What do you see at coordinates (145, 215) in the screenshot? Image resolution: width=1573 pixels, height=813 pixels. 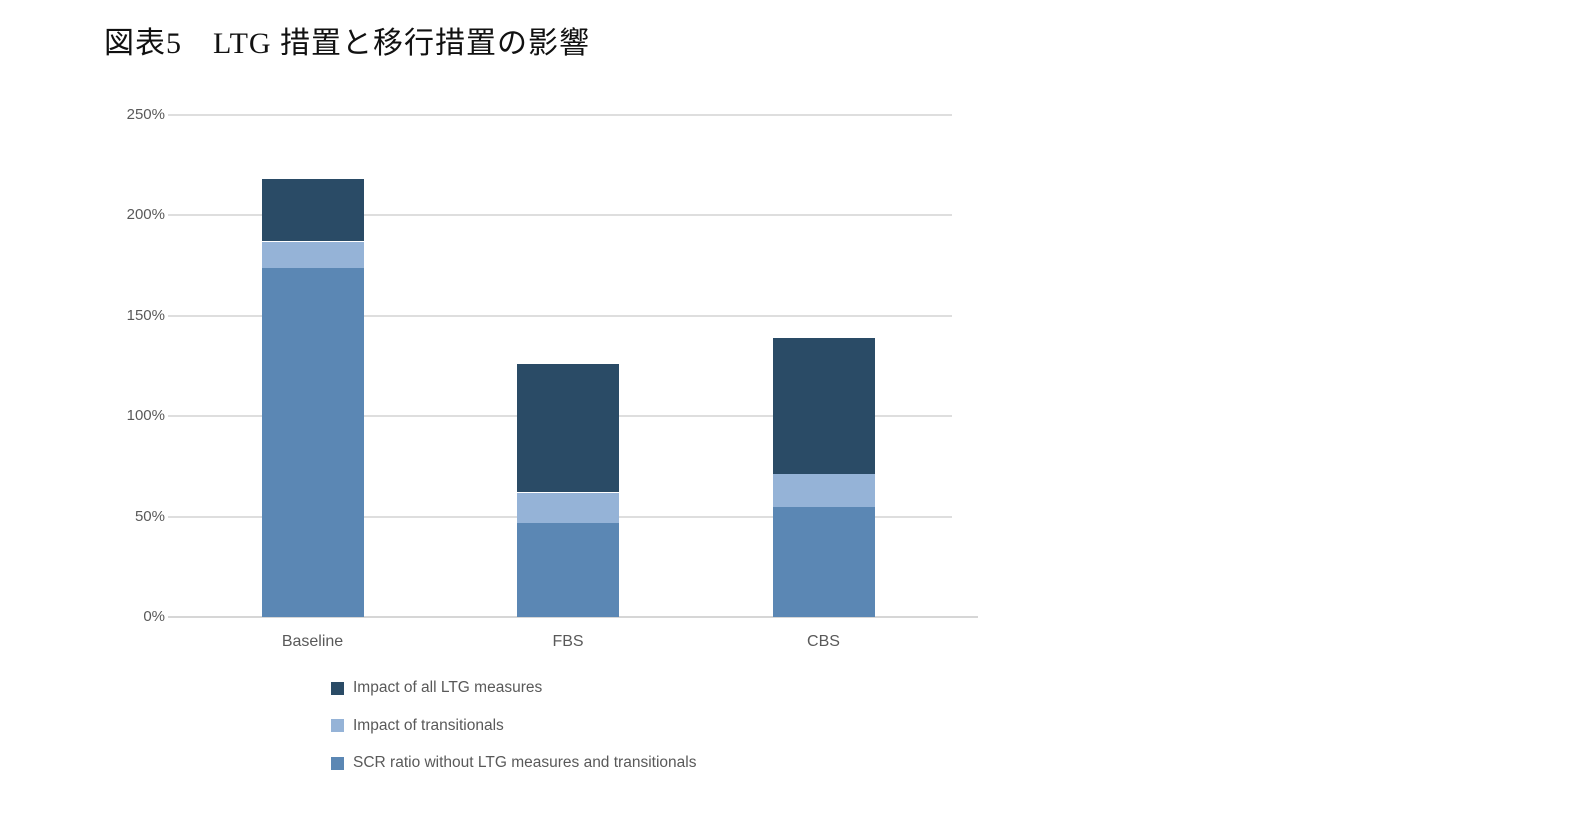 I see `y-axis-tick-label: 200%` at bounding box center [145, 215].